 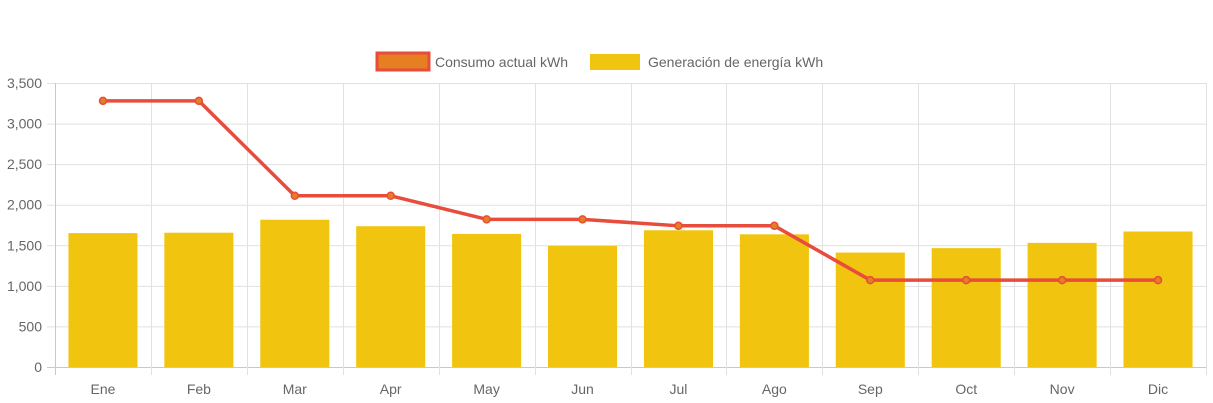 What do you see at coordinates (774, 300) in the screenshot?
I see `bar-ago` at bounding box center [774, 300].